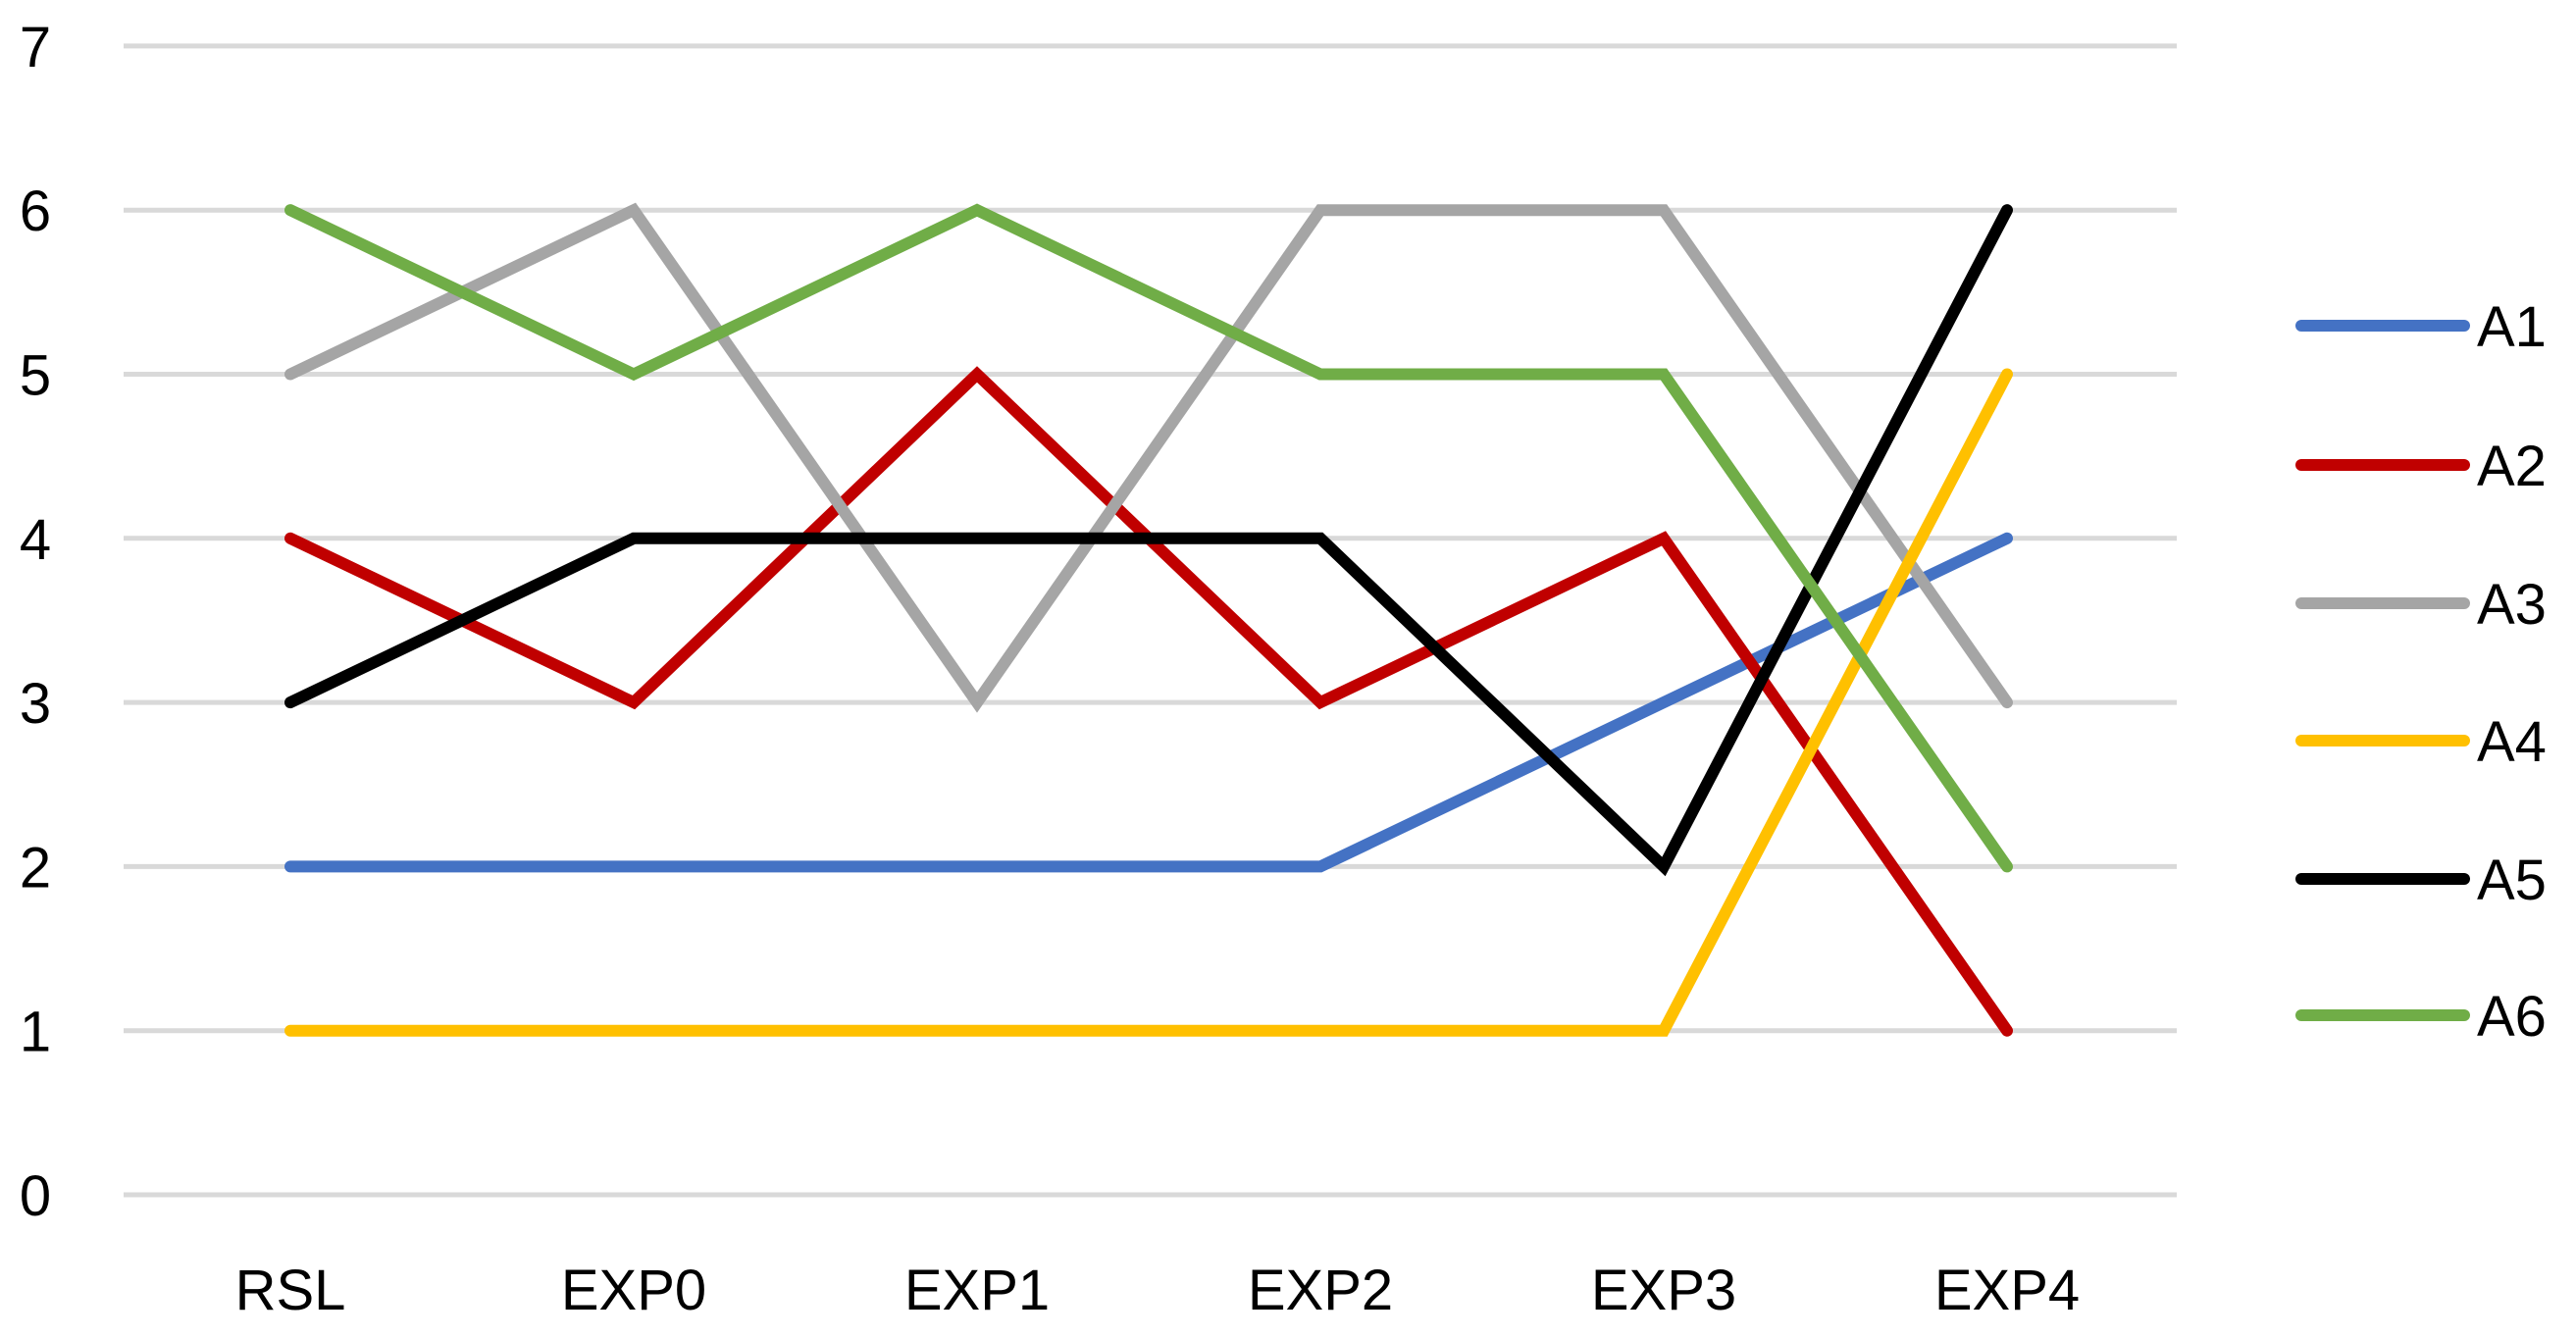 The width and height of the screenshot is (2576, 1338). Describe the element at coordinates (2421, 672) in the screenshot. I see `legend: A1 A2 A3 A4 A5 A6` at that location.